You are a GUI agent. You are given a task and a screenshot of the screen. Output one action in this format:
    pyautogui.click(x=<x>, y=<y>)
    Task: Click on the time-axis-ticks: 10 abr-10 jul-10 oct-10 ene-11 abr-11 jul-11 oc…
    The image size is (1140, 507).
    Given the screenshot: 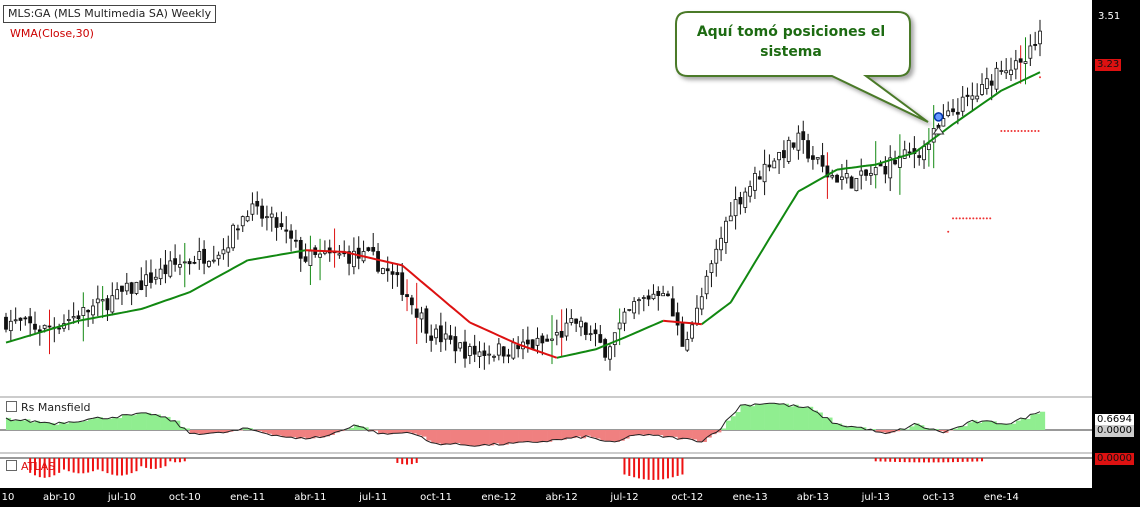 What is the action you would take?
    pyautogui.click(x=510, y=497)
    